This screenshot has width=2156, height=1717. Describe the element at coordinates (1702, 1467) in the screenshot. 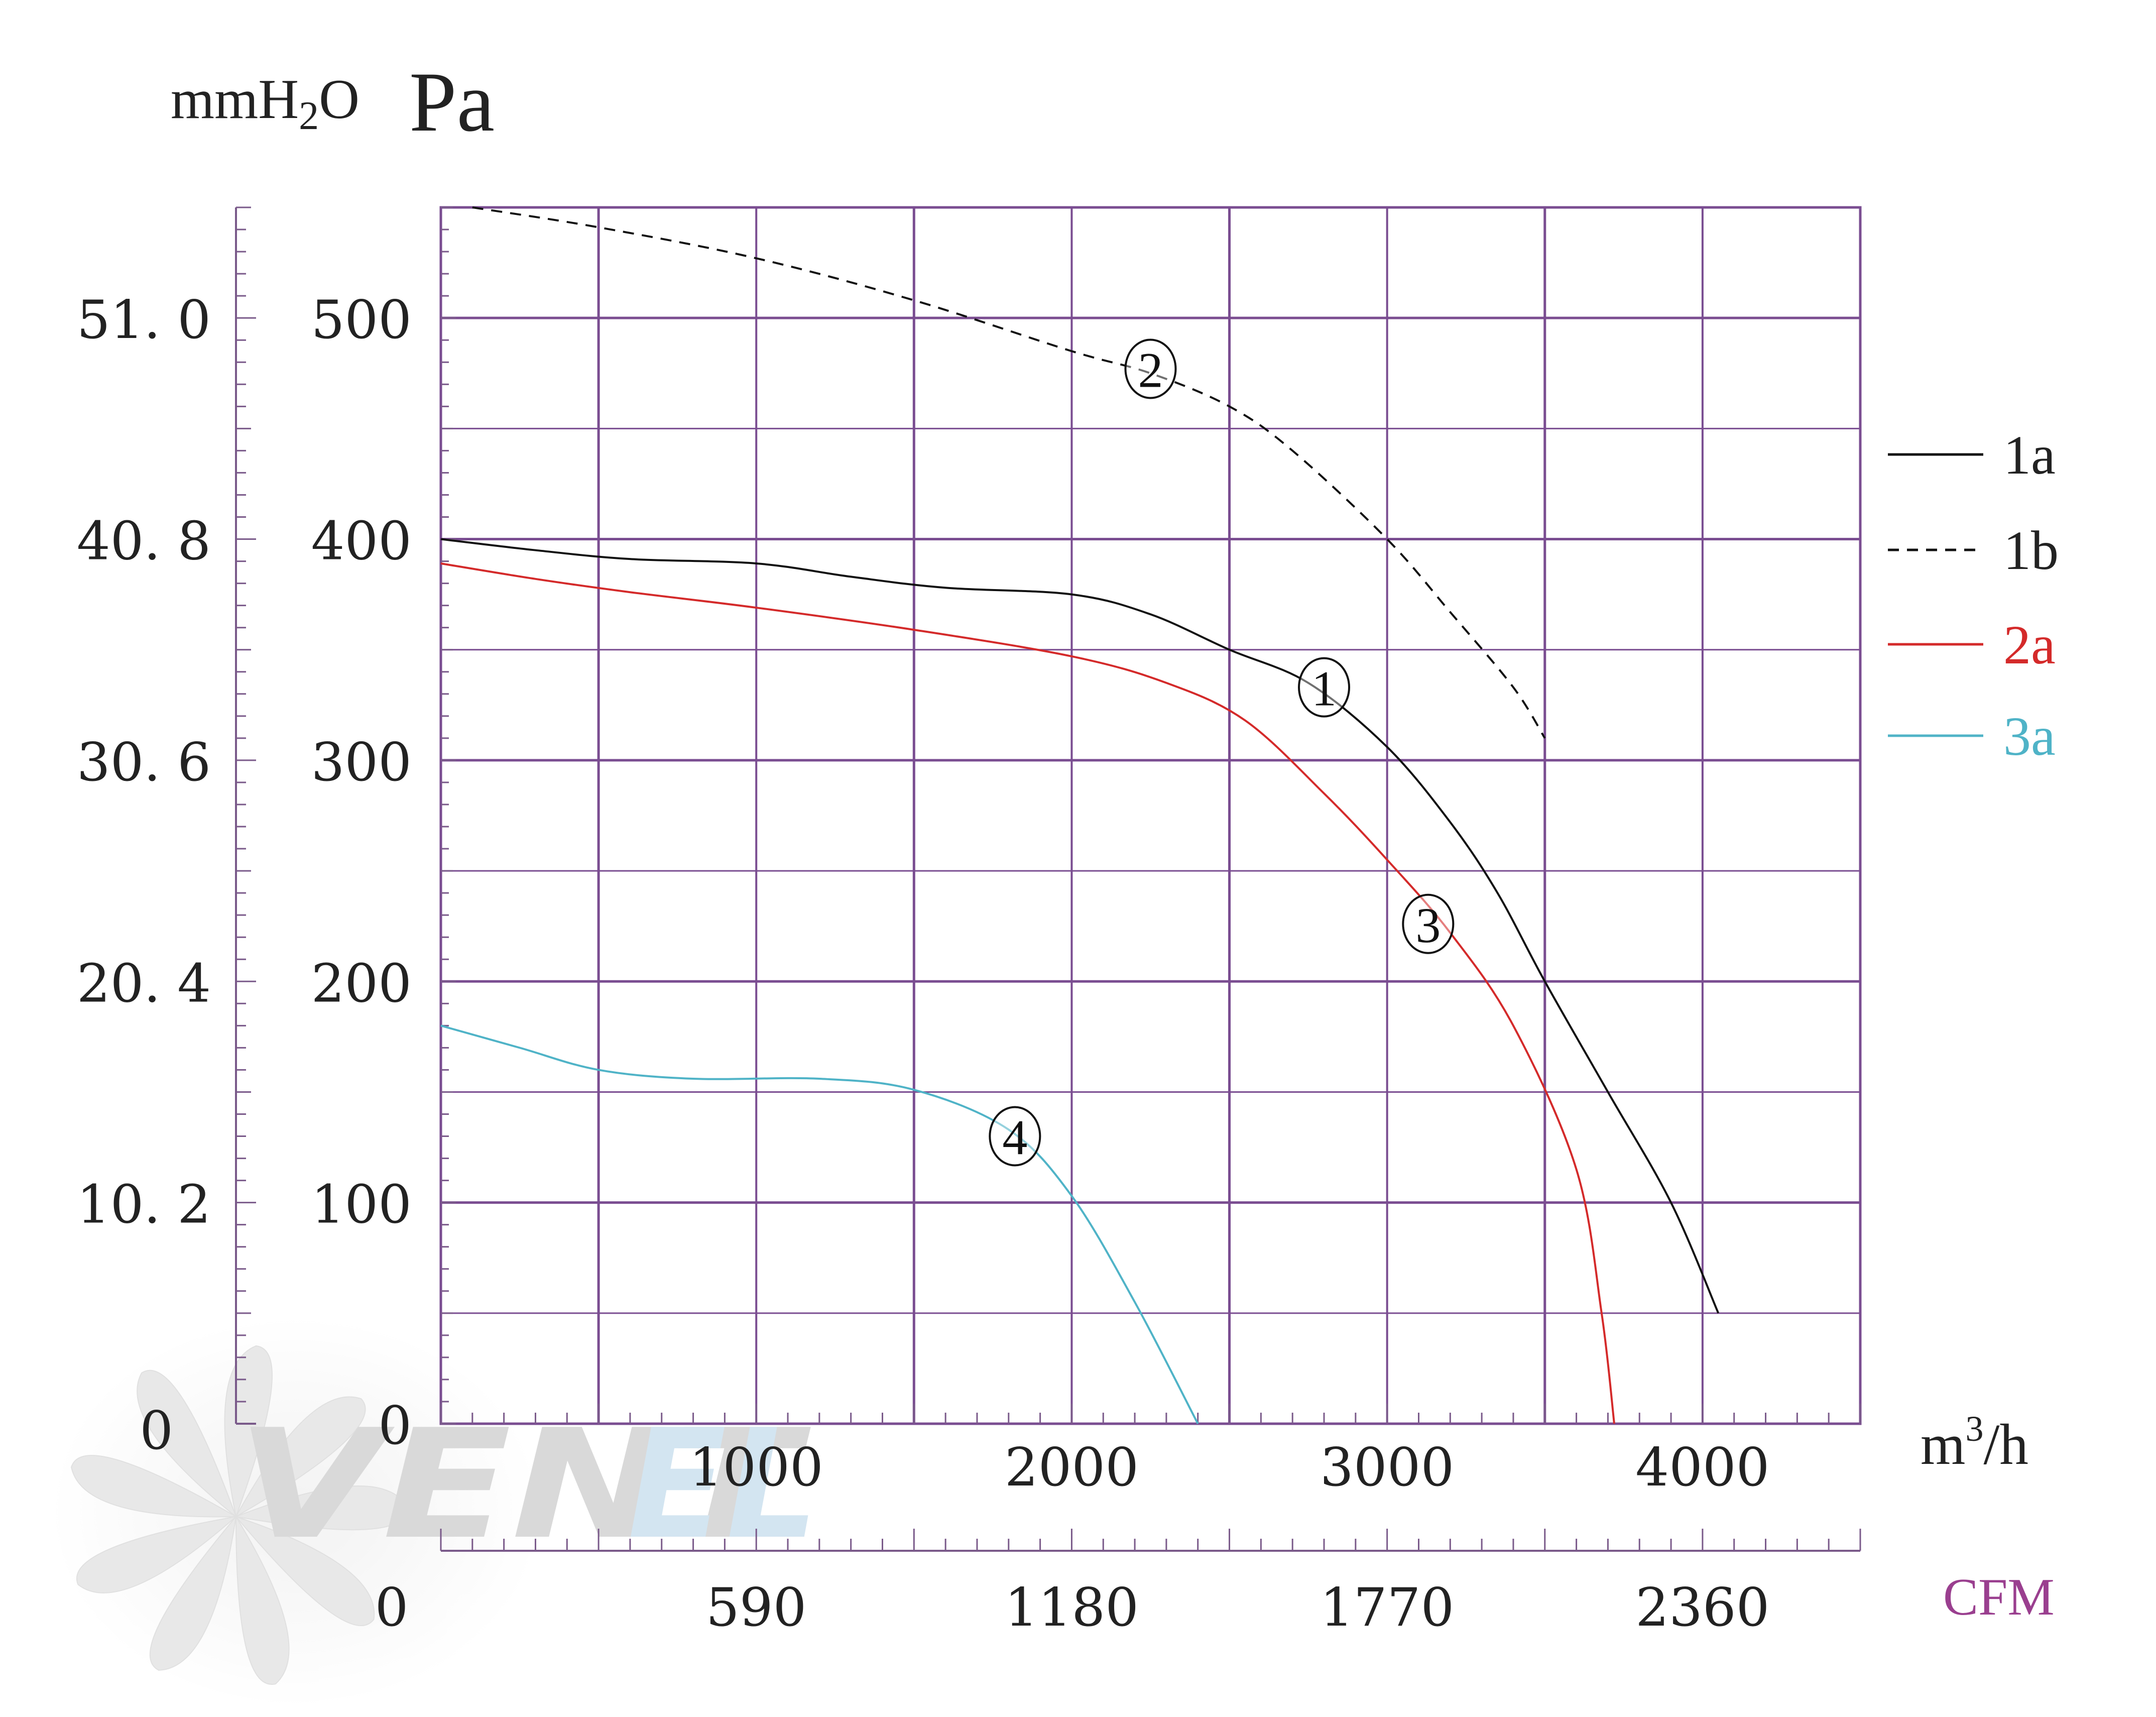

I see `x-tick-label: 4000` at that location.